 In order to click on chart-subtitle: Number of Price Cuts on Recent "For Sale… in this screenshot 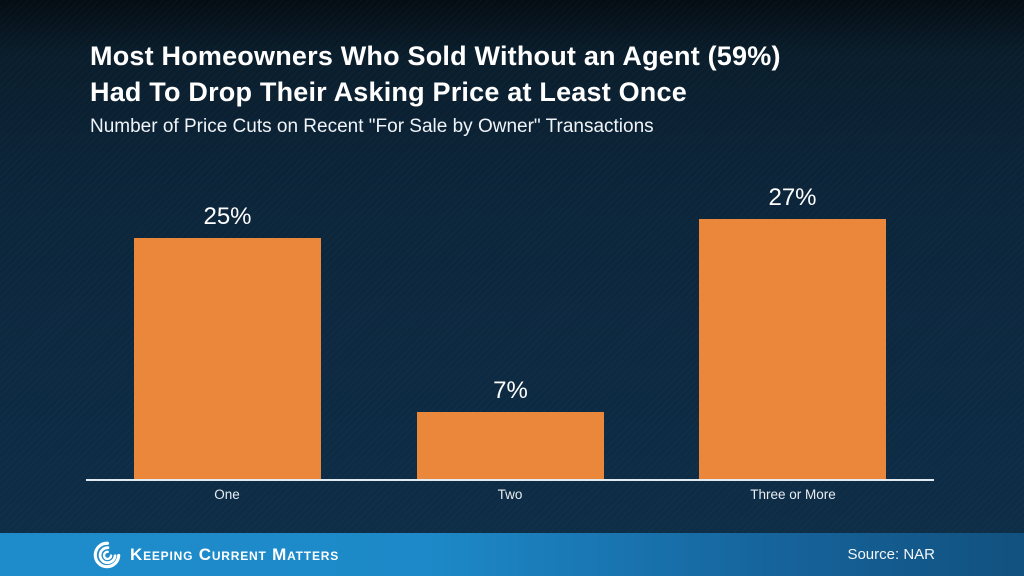, I will do `click(372, 126)`.